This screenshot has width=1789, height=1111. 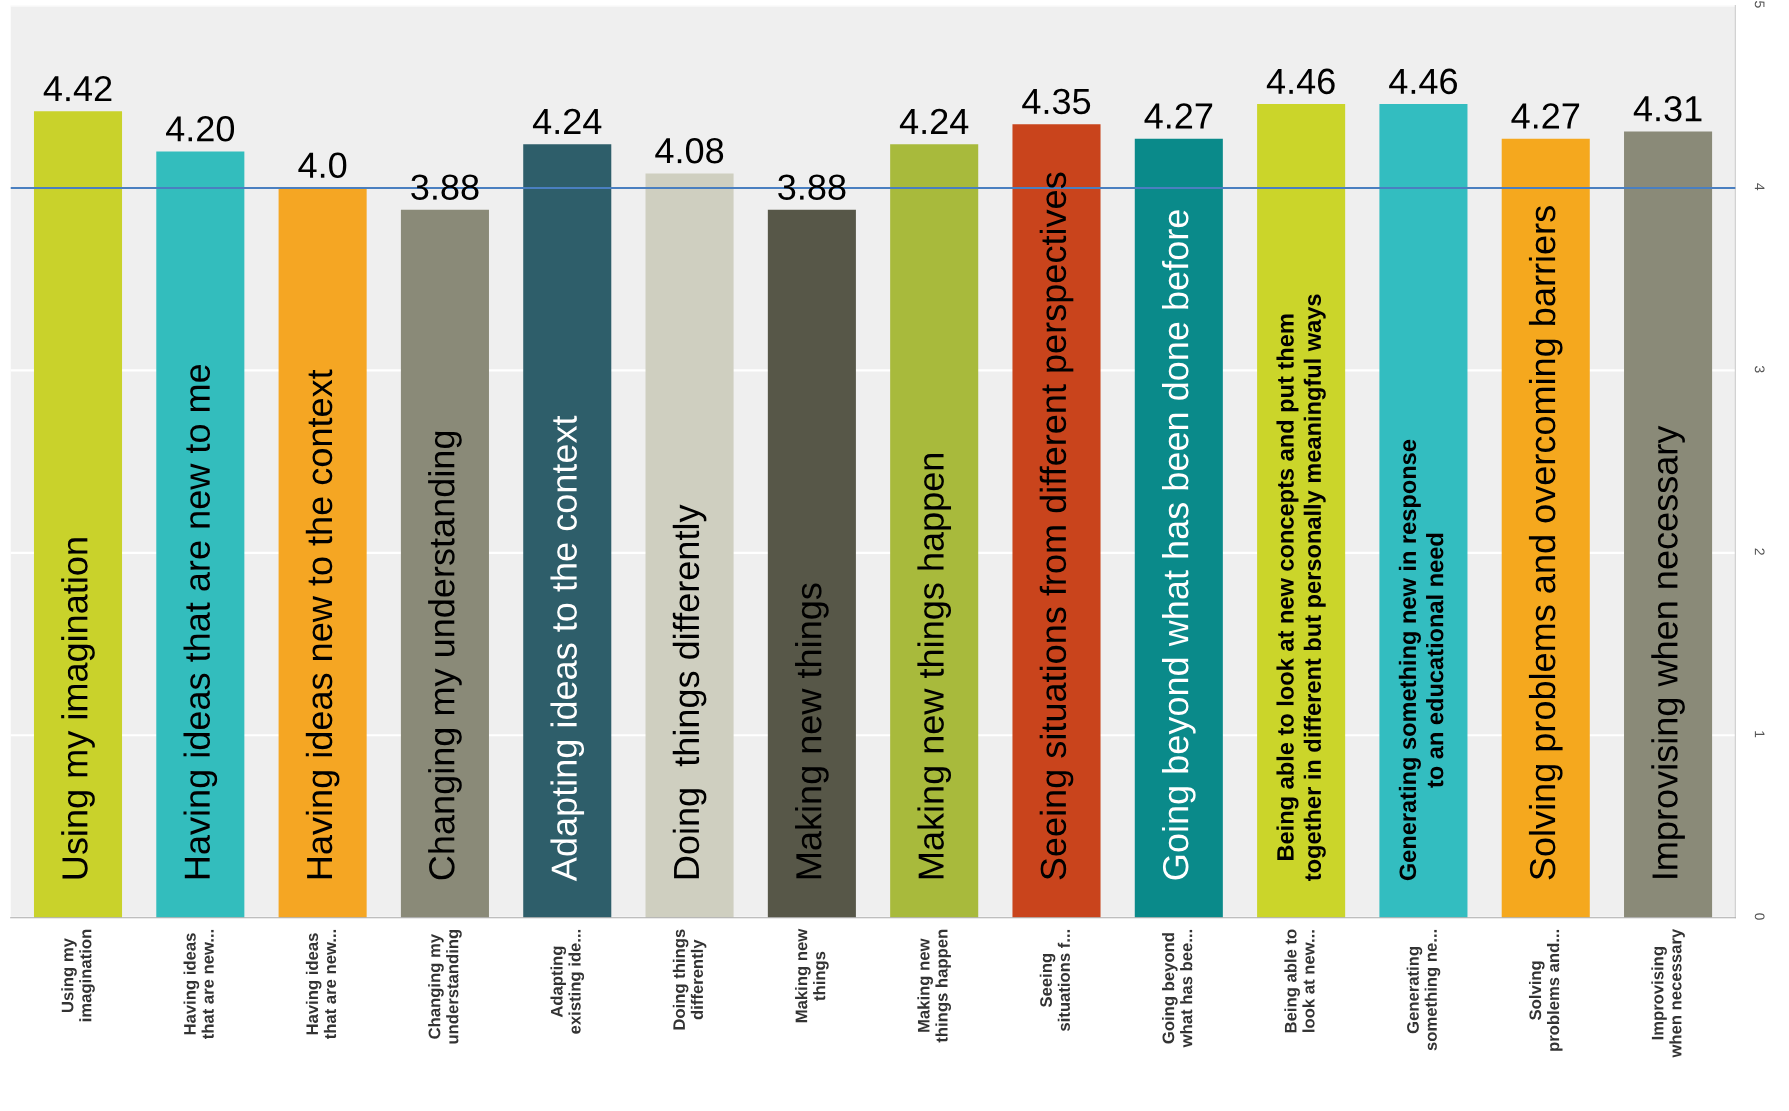 I want to click on x-tick-label: Improvising when necessary, so click(x=1668, y=993).